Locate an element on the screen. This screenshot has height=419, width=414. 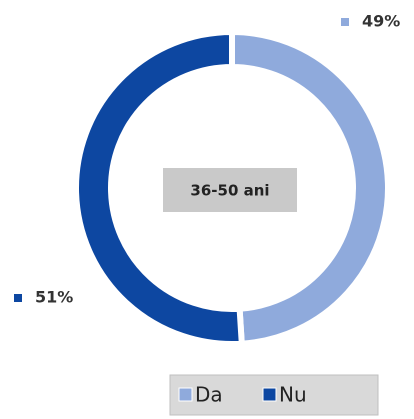
legend-label: Nu is located at coordinates (293, 395).